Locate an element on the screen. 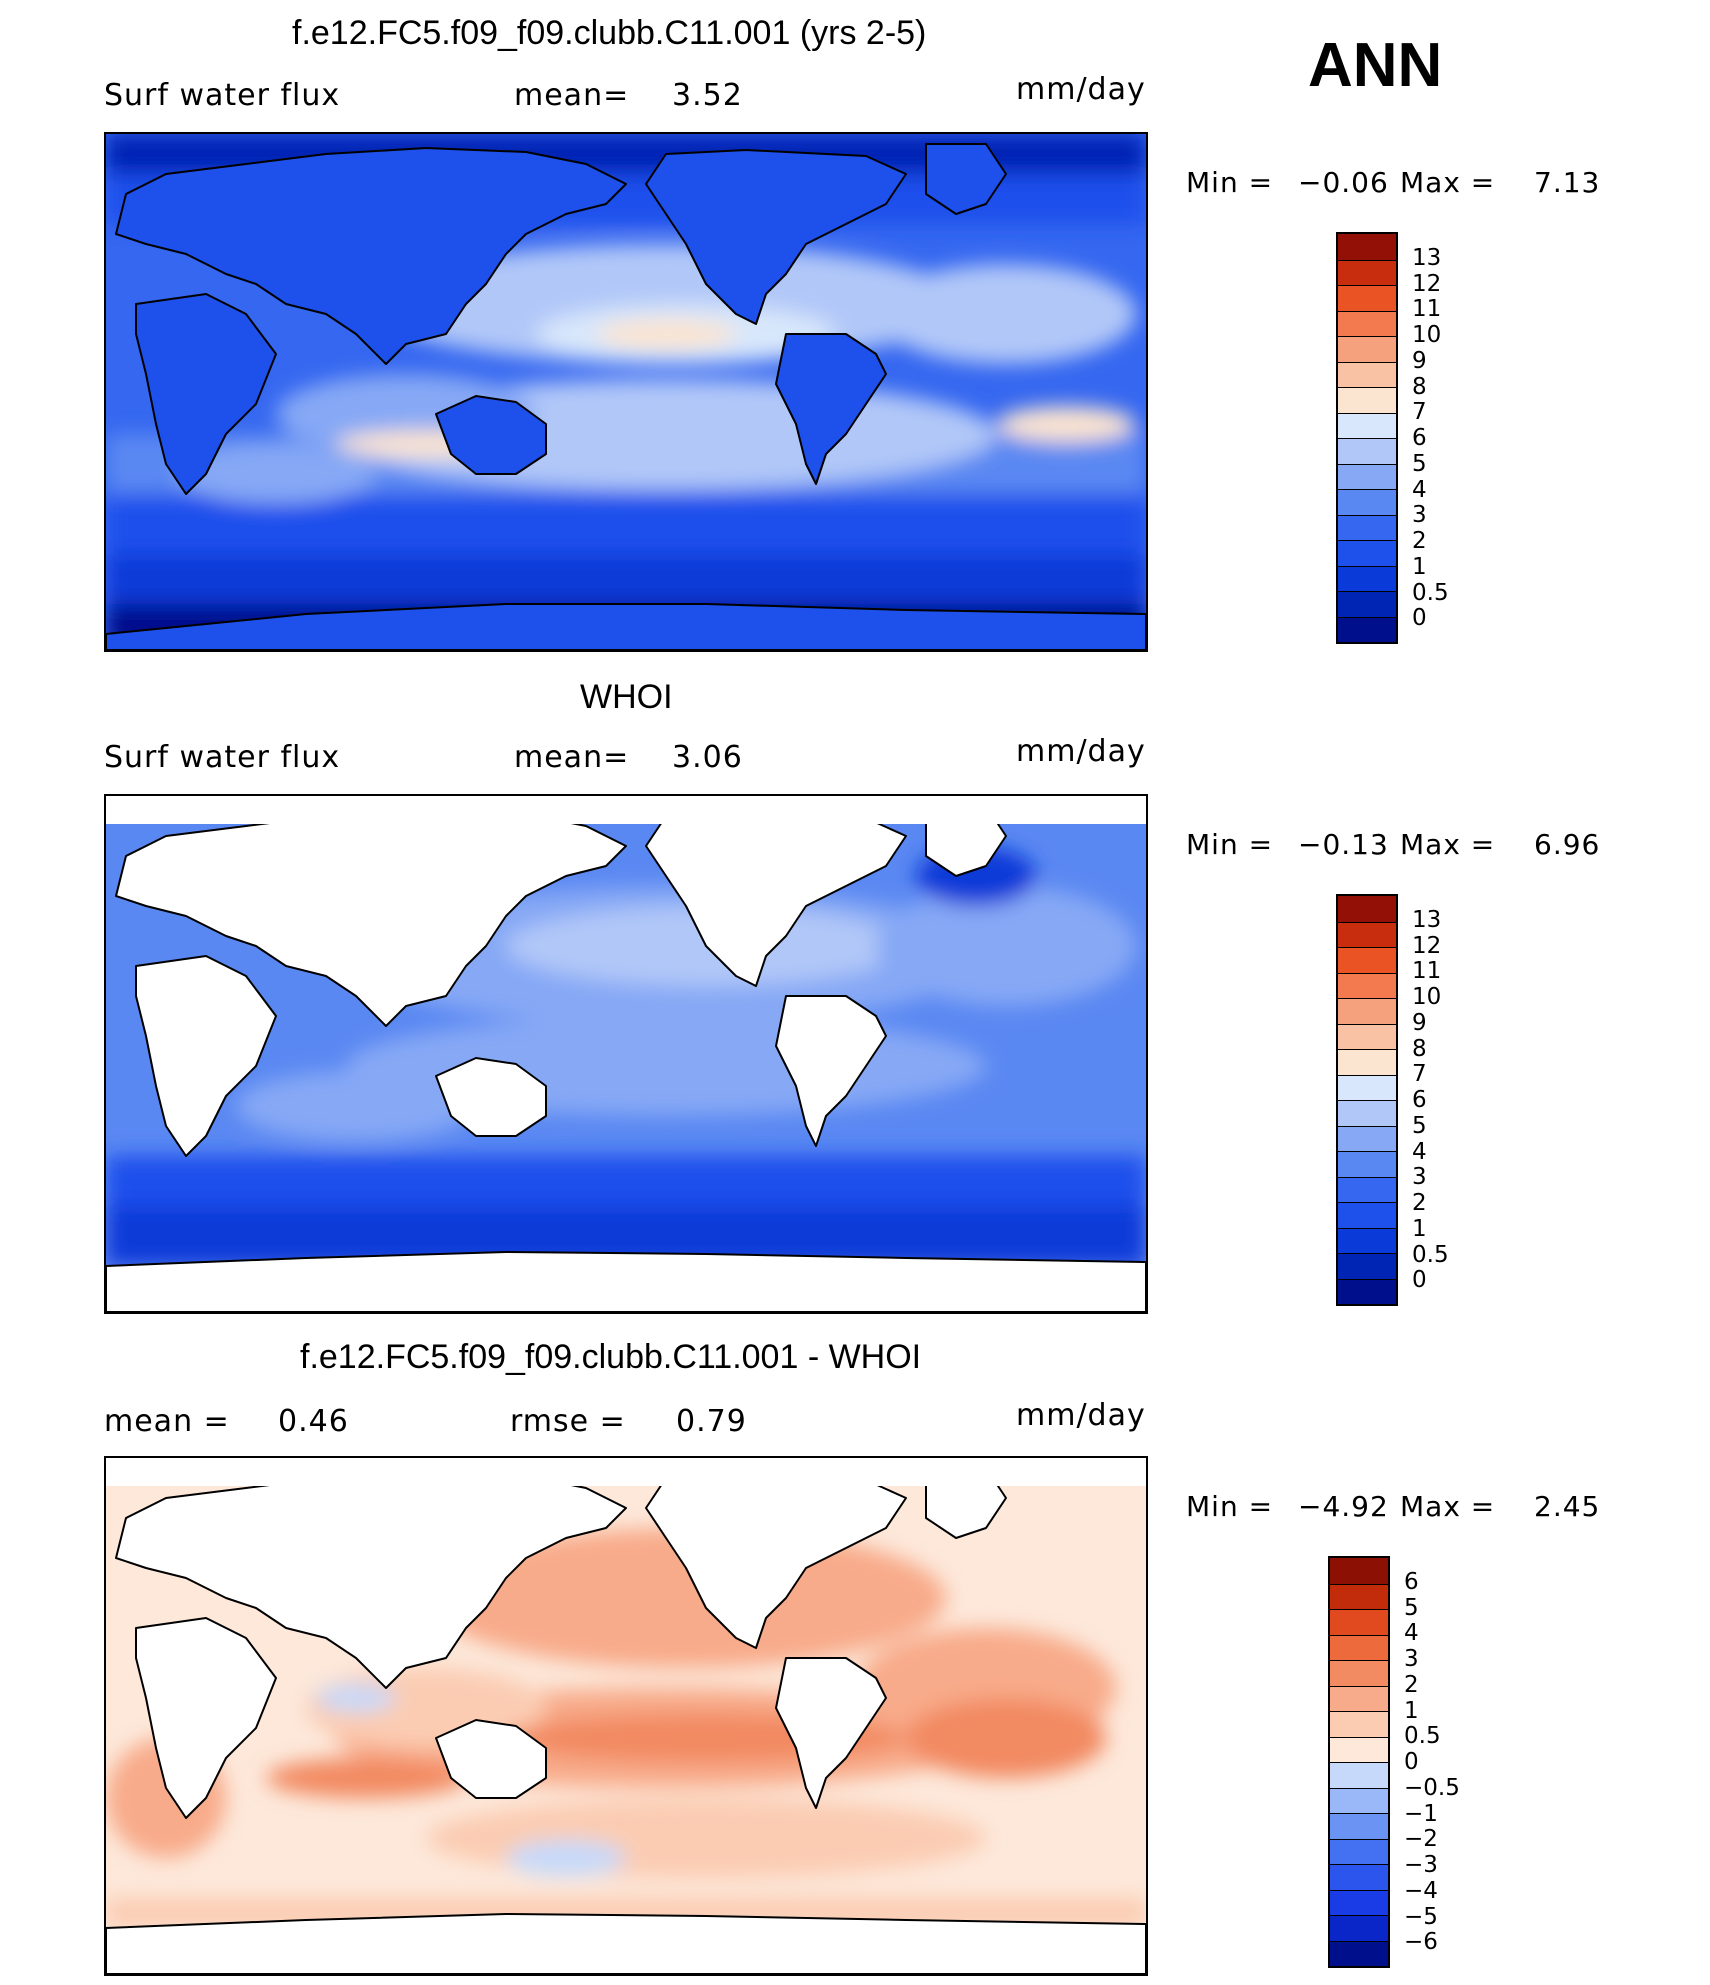 The image size is (1710, 1985). colorbar-tick-label: 8 is located at coordinates (1419, 1048).